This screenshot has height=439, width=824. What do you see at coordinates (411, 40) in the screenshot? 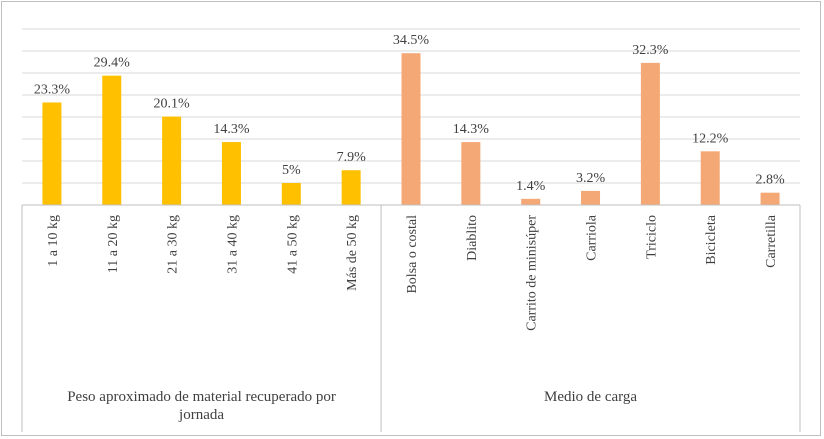
I see `data-label: 34.5%` at bounding box center [411, 40].